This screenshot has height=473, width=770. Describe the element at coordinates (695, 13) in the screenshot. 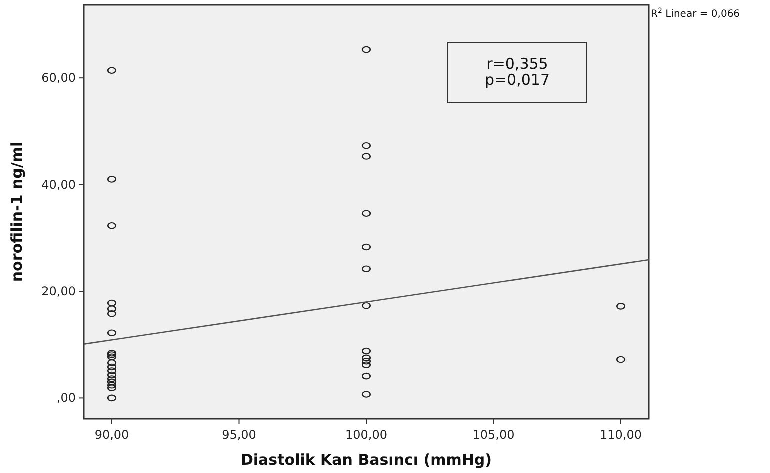

I see `text: R$^{2}$ Linear = 0,066` at that location.